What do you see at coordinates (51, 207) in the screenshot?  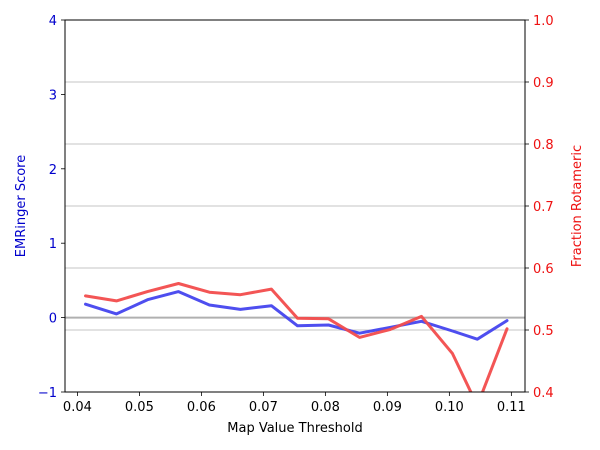 I see `left-y-axis-ticks: −1 0 1 2 3 4` at bounding box center [51, 207].